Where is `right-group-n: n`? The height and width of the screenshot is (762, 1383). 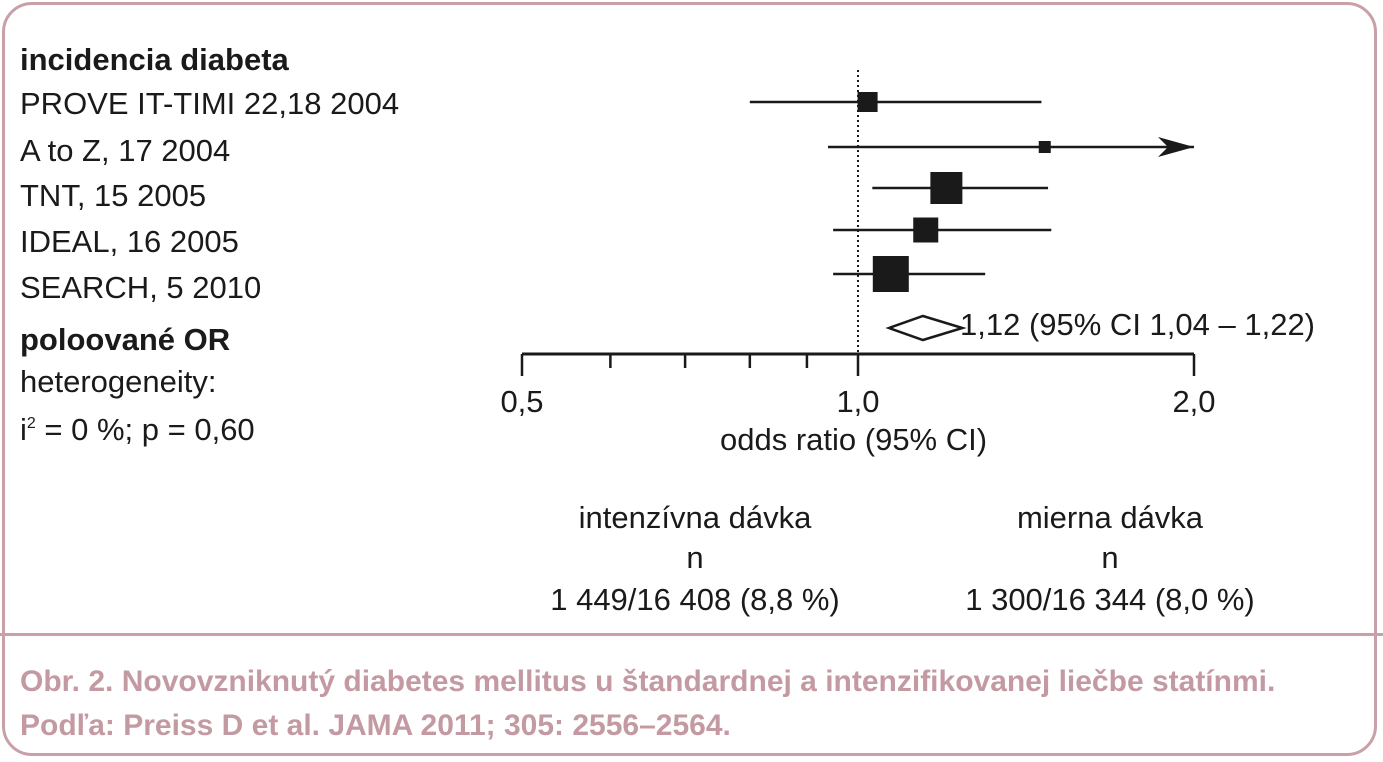
right-group-n: n is located at coordinates (1110, 557).